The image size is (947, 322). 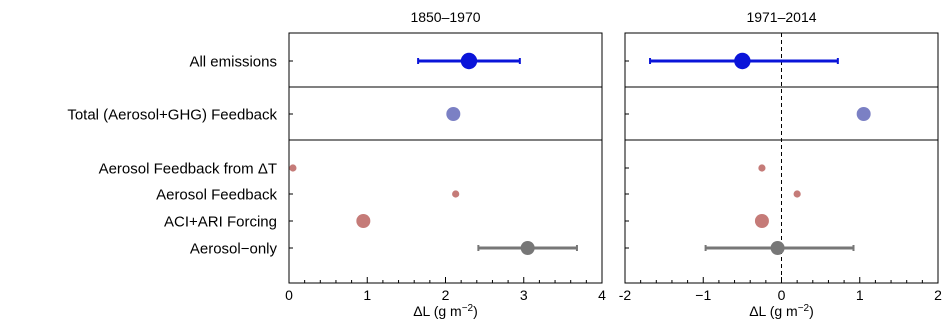 I want to click on x-tick-label: -2, so click(x=625, y=295).